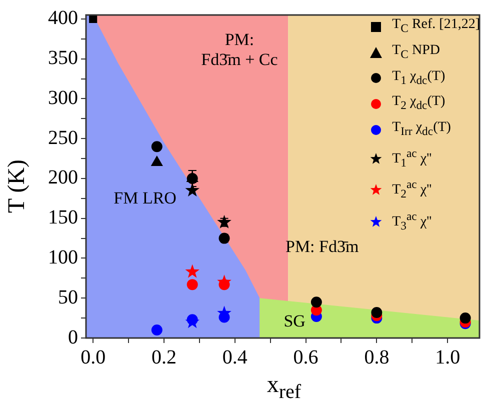 This screenshot has height=414, width=488. I want to click on x-tick-label: 1.0, so click(447, 357).